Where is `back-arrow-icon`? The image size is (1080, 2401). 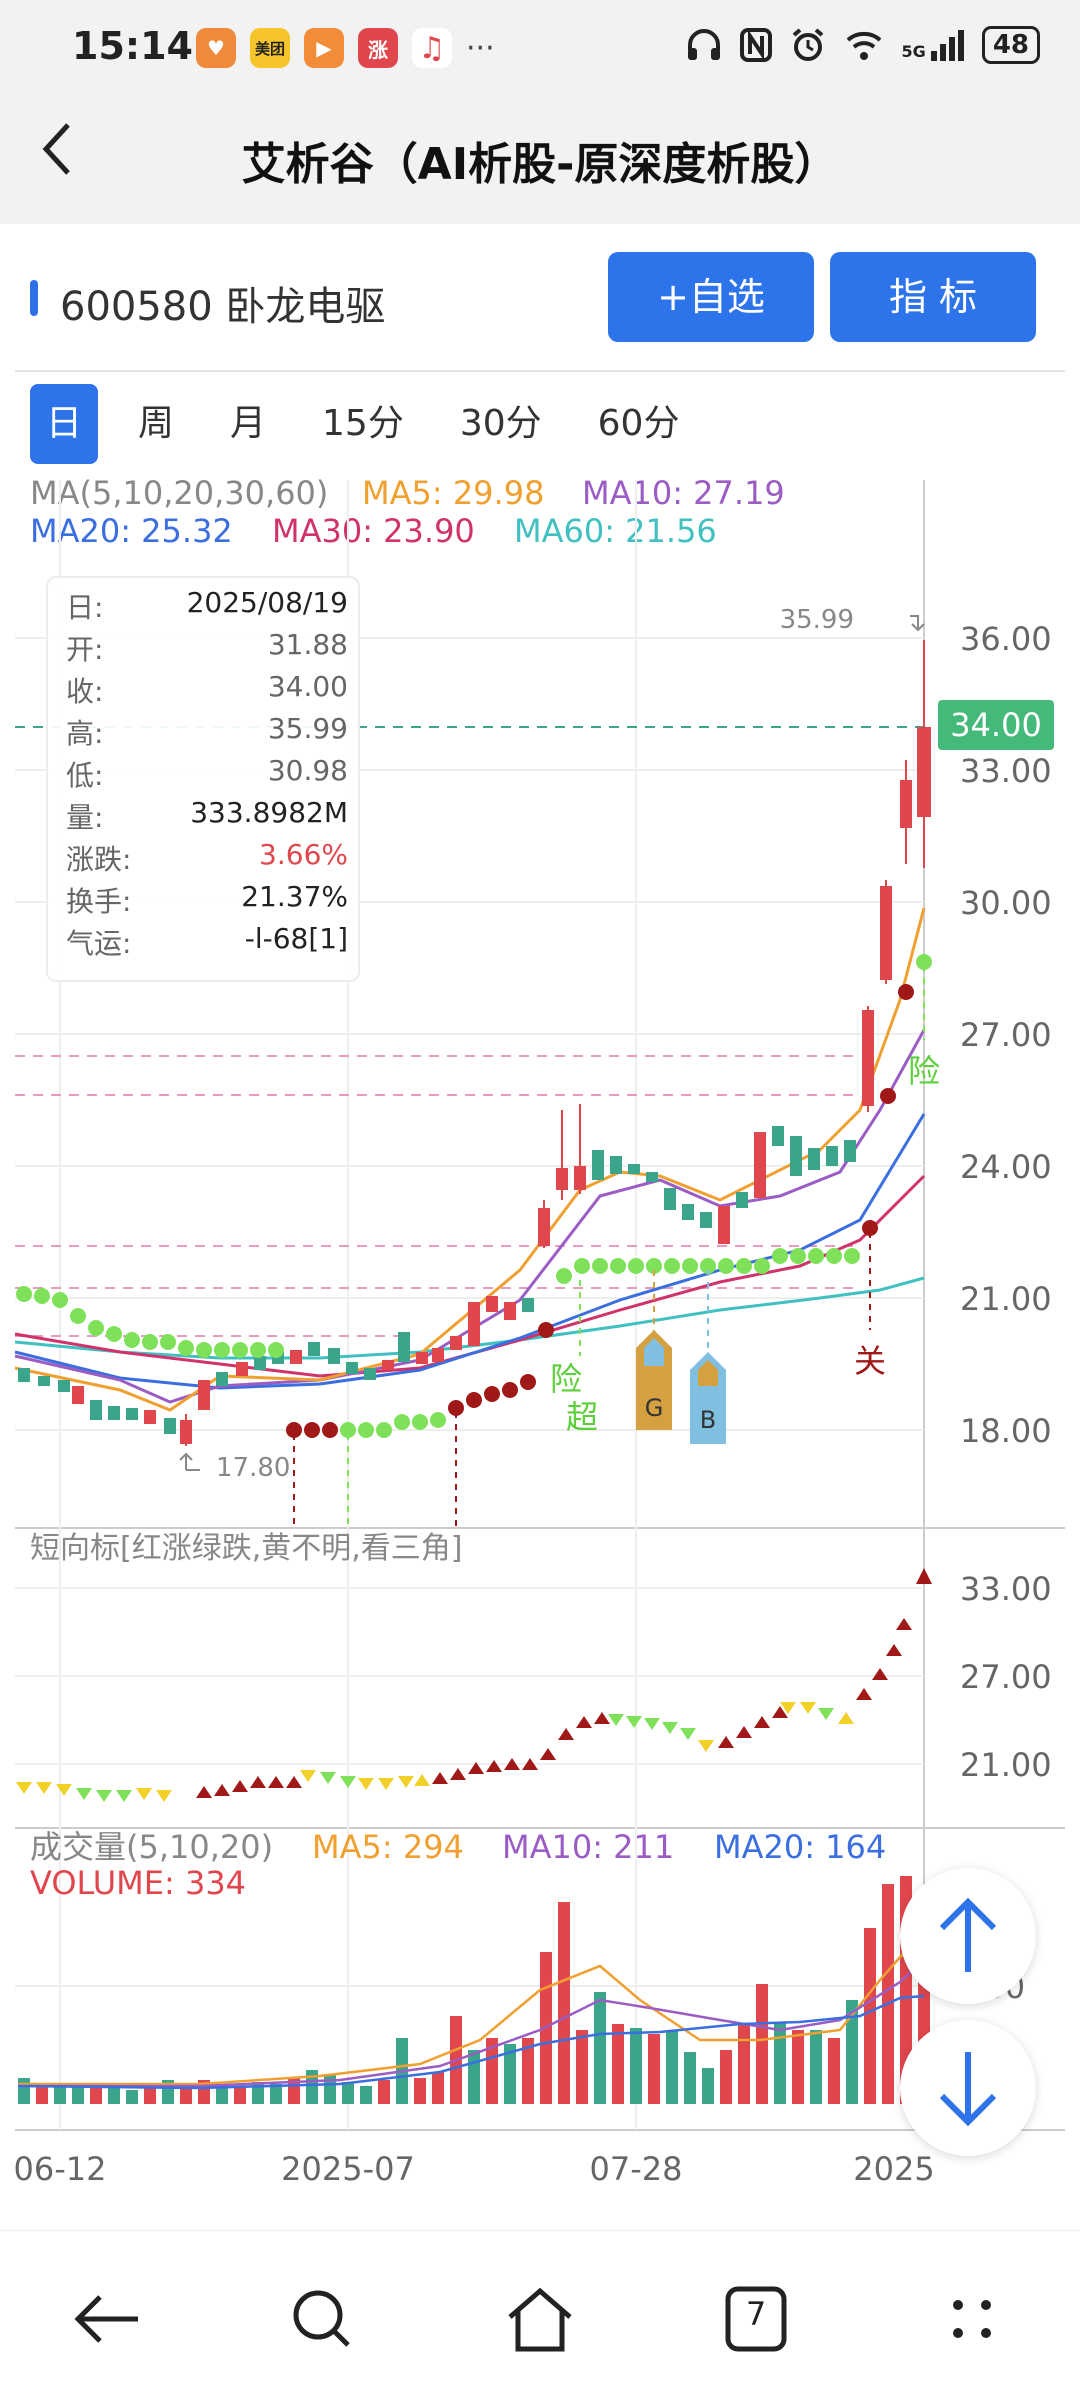
back-arrow-icon is located at coordinates (106, 2319).